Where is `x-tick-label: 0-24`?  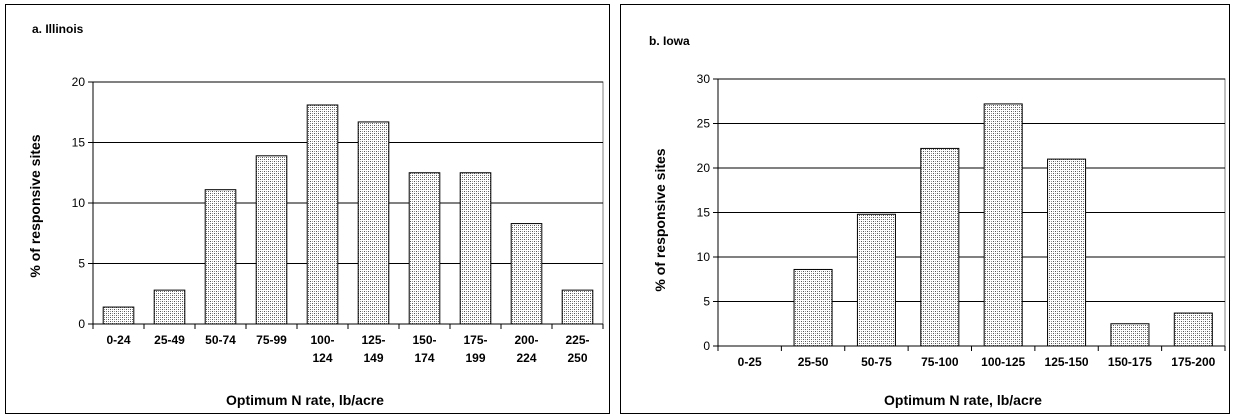
x-tick-label: 0-24 is located at coordinates (118, 340).